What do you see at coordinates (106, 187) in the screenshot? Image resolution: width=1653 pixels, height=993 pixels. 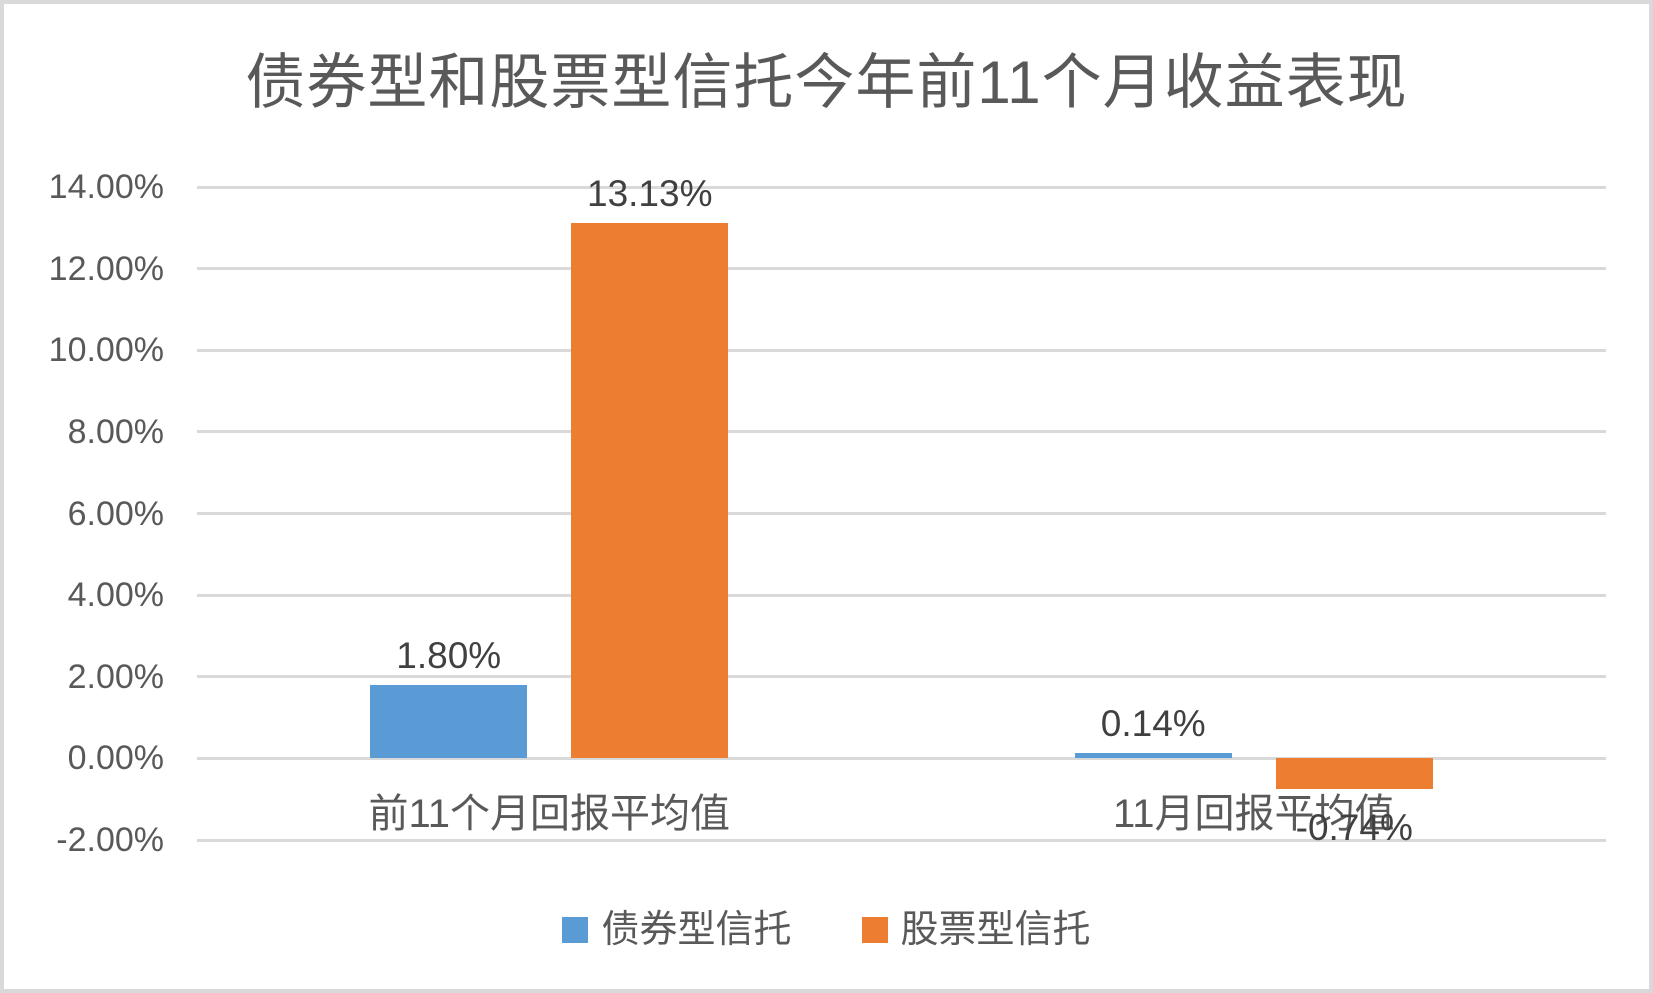 I see `y-axis-tick-label: 14.00%` at bounding box center [106, 187].